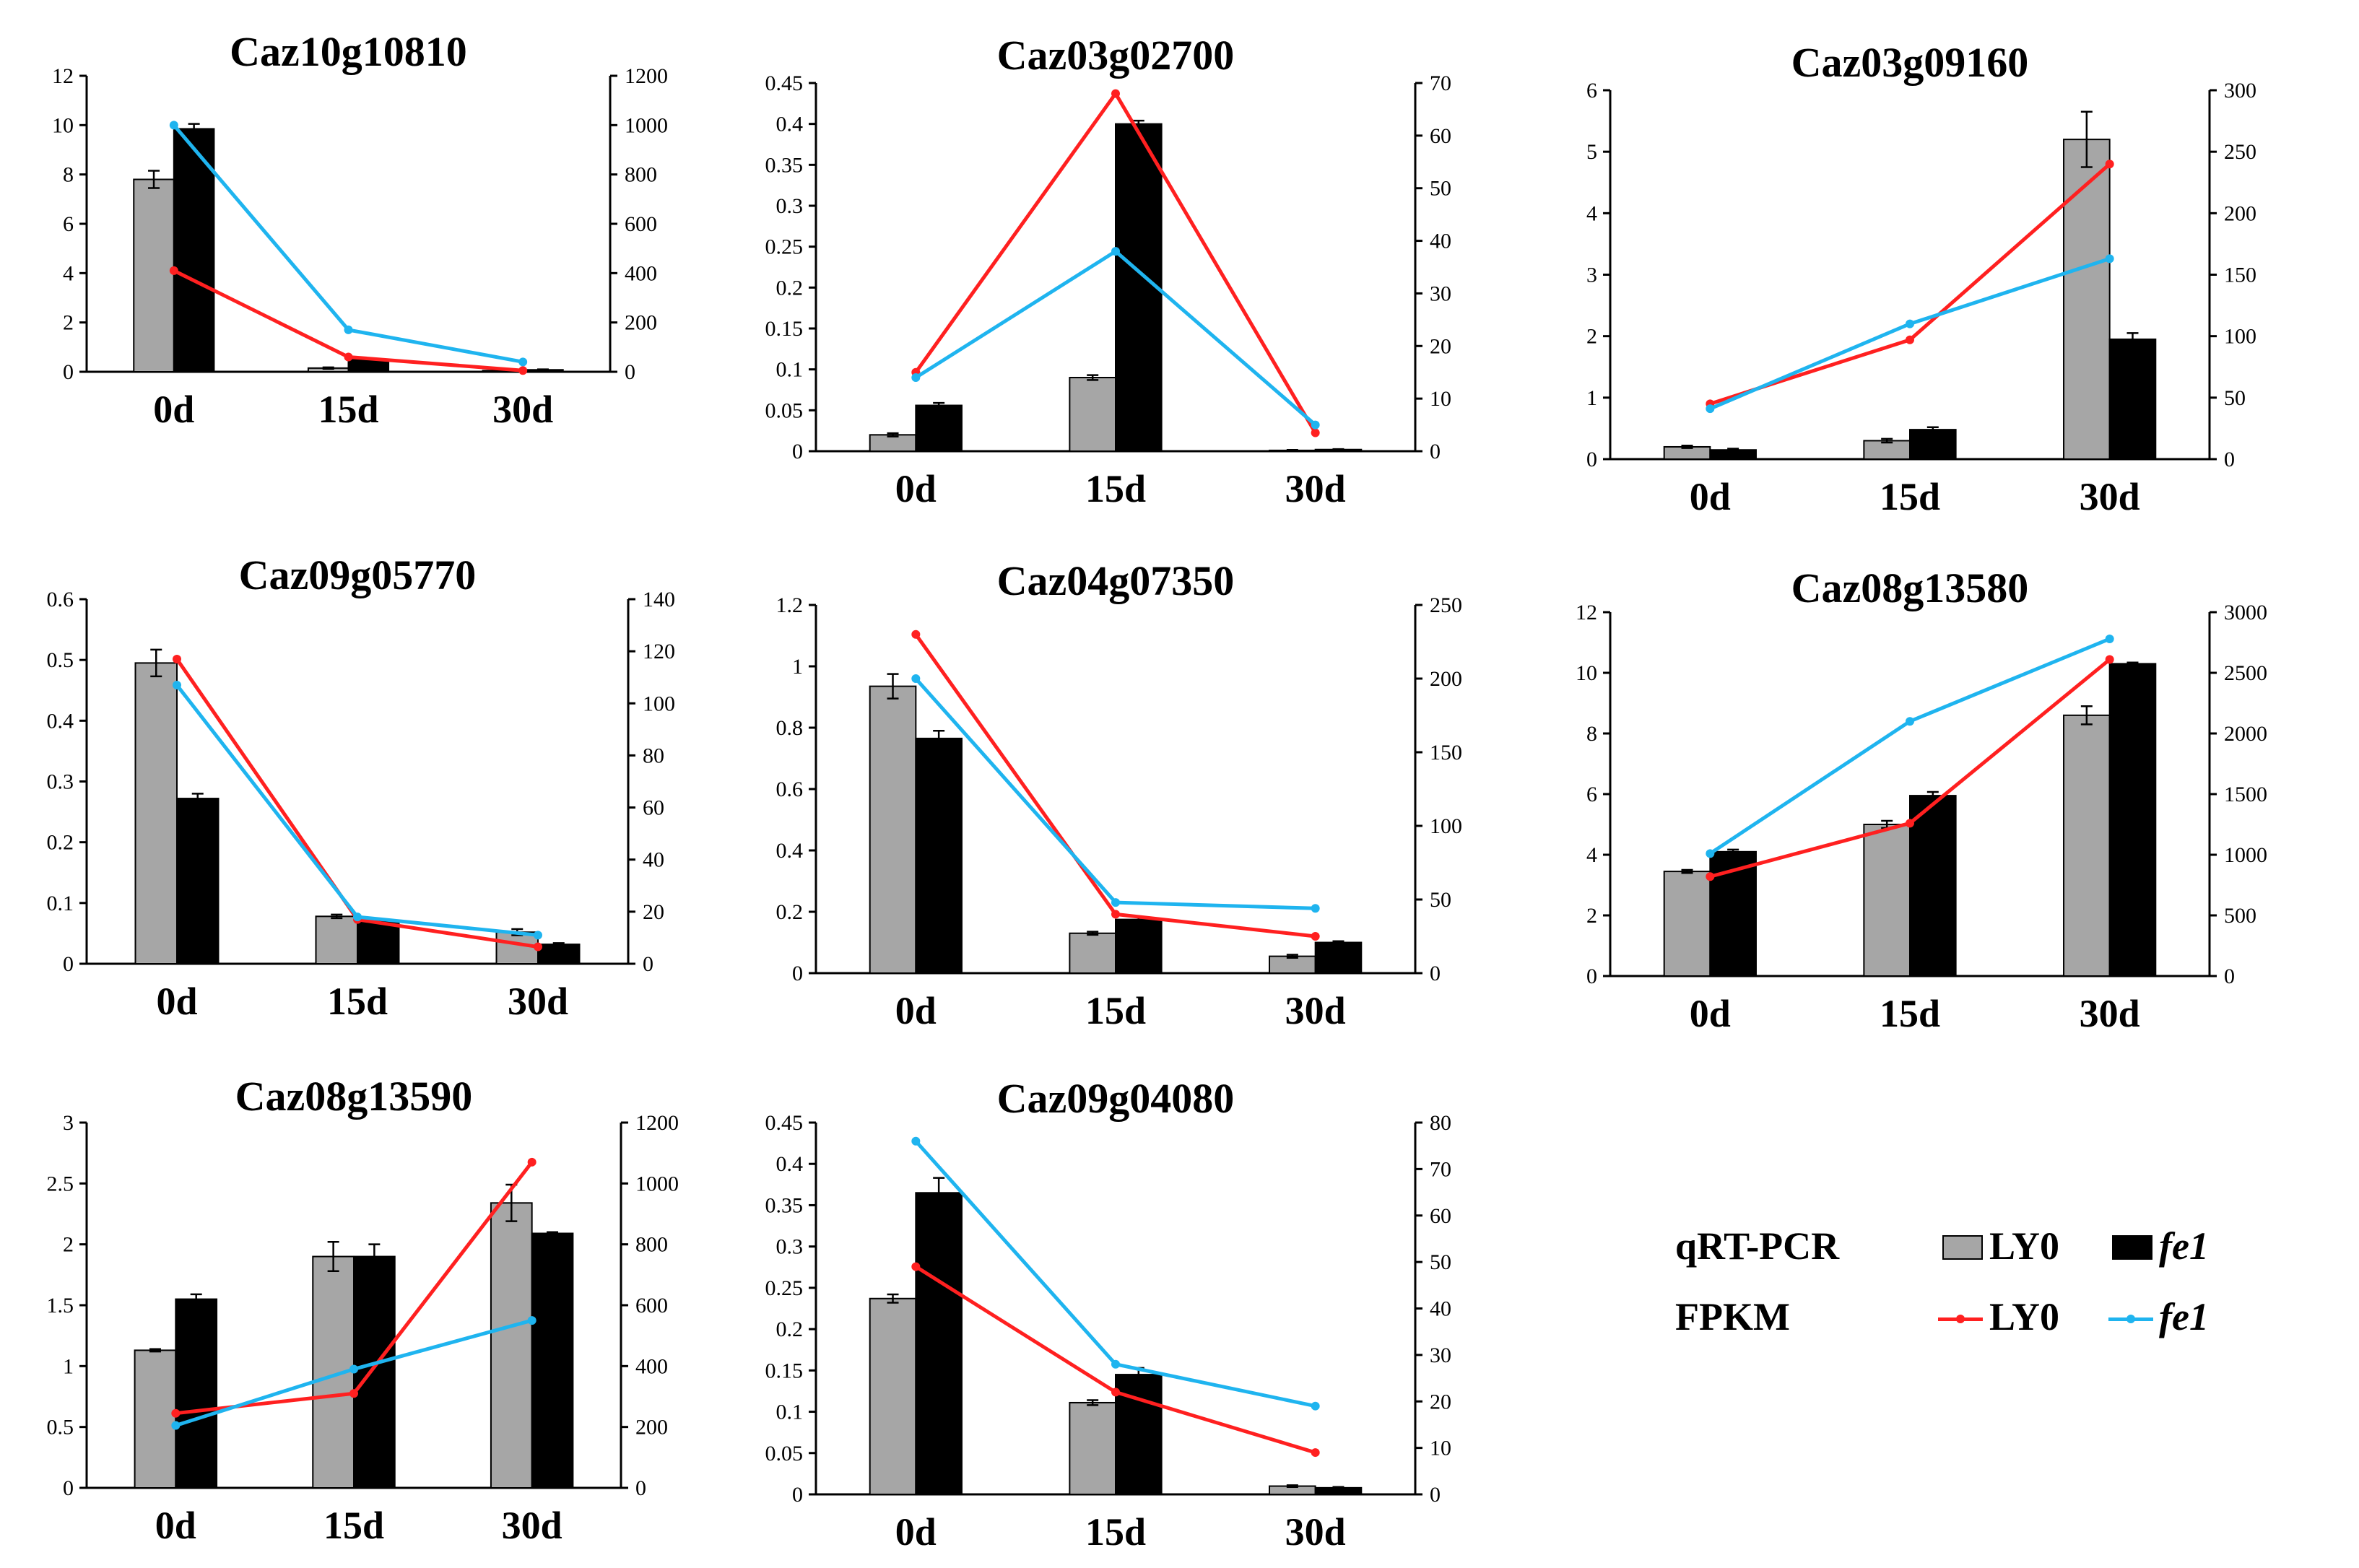 Image resolution: width=2359 pixels, height=1568 pixels. I want to click on bar-fe1-15d, so click(378, 942).